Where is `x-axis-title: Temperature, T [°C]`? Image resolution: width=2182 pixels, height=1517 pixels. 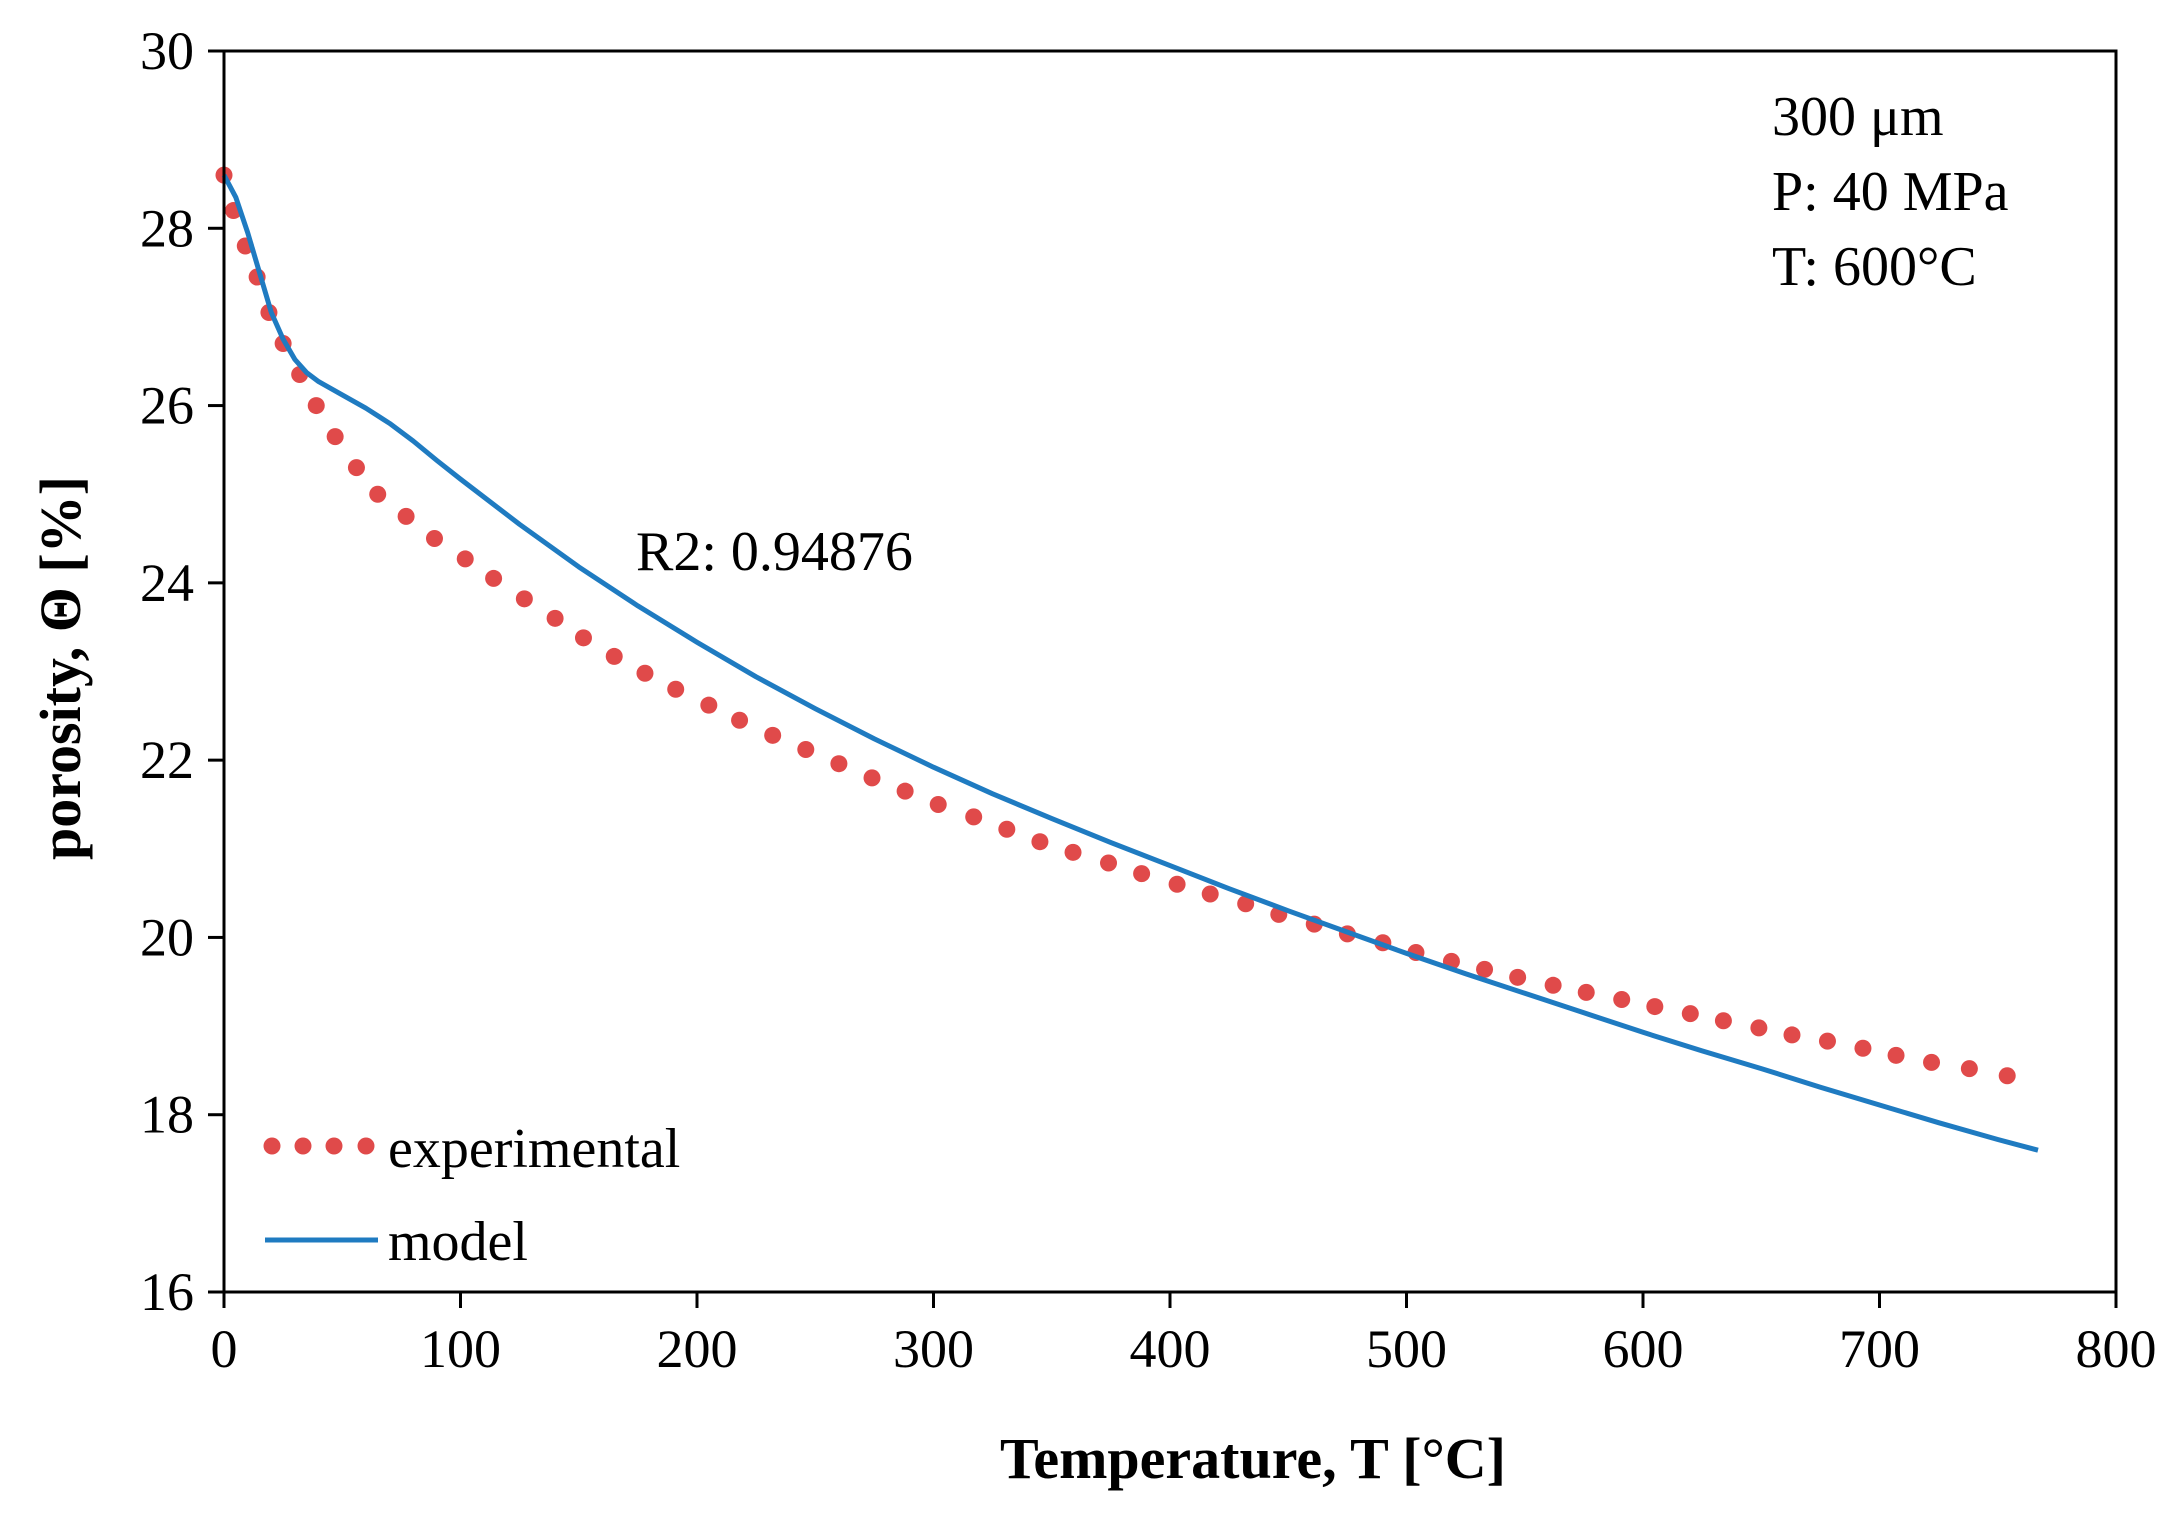
x-axis-title: Temperature, T [°C] is located at coordinates (1253, 1458).